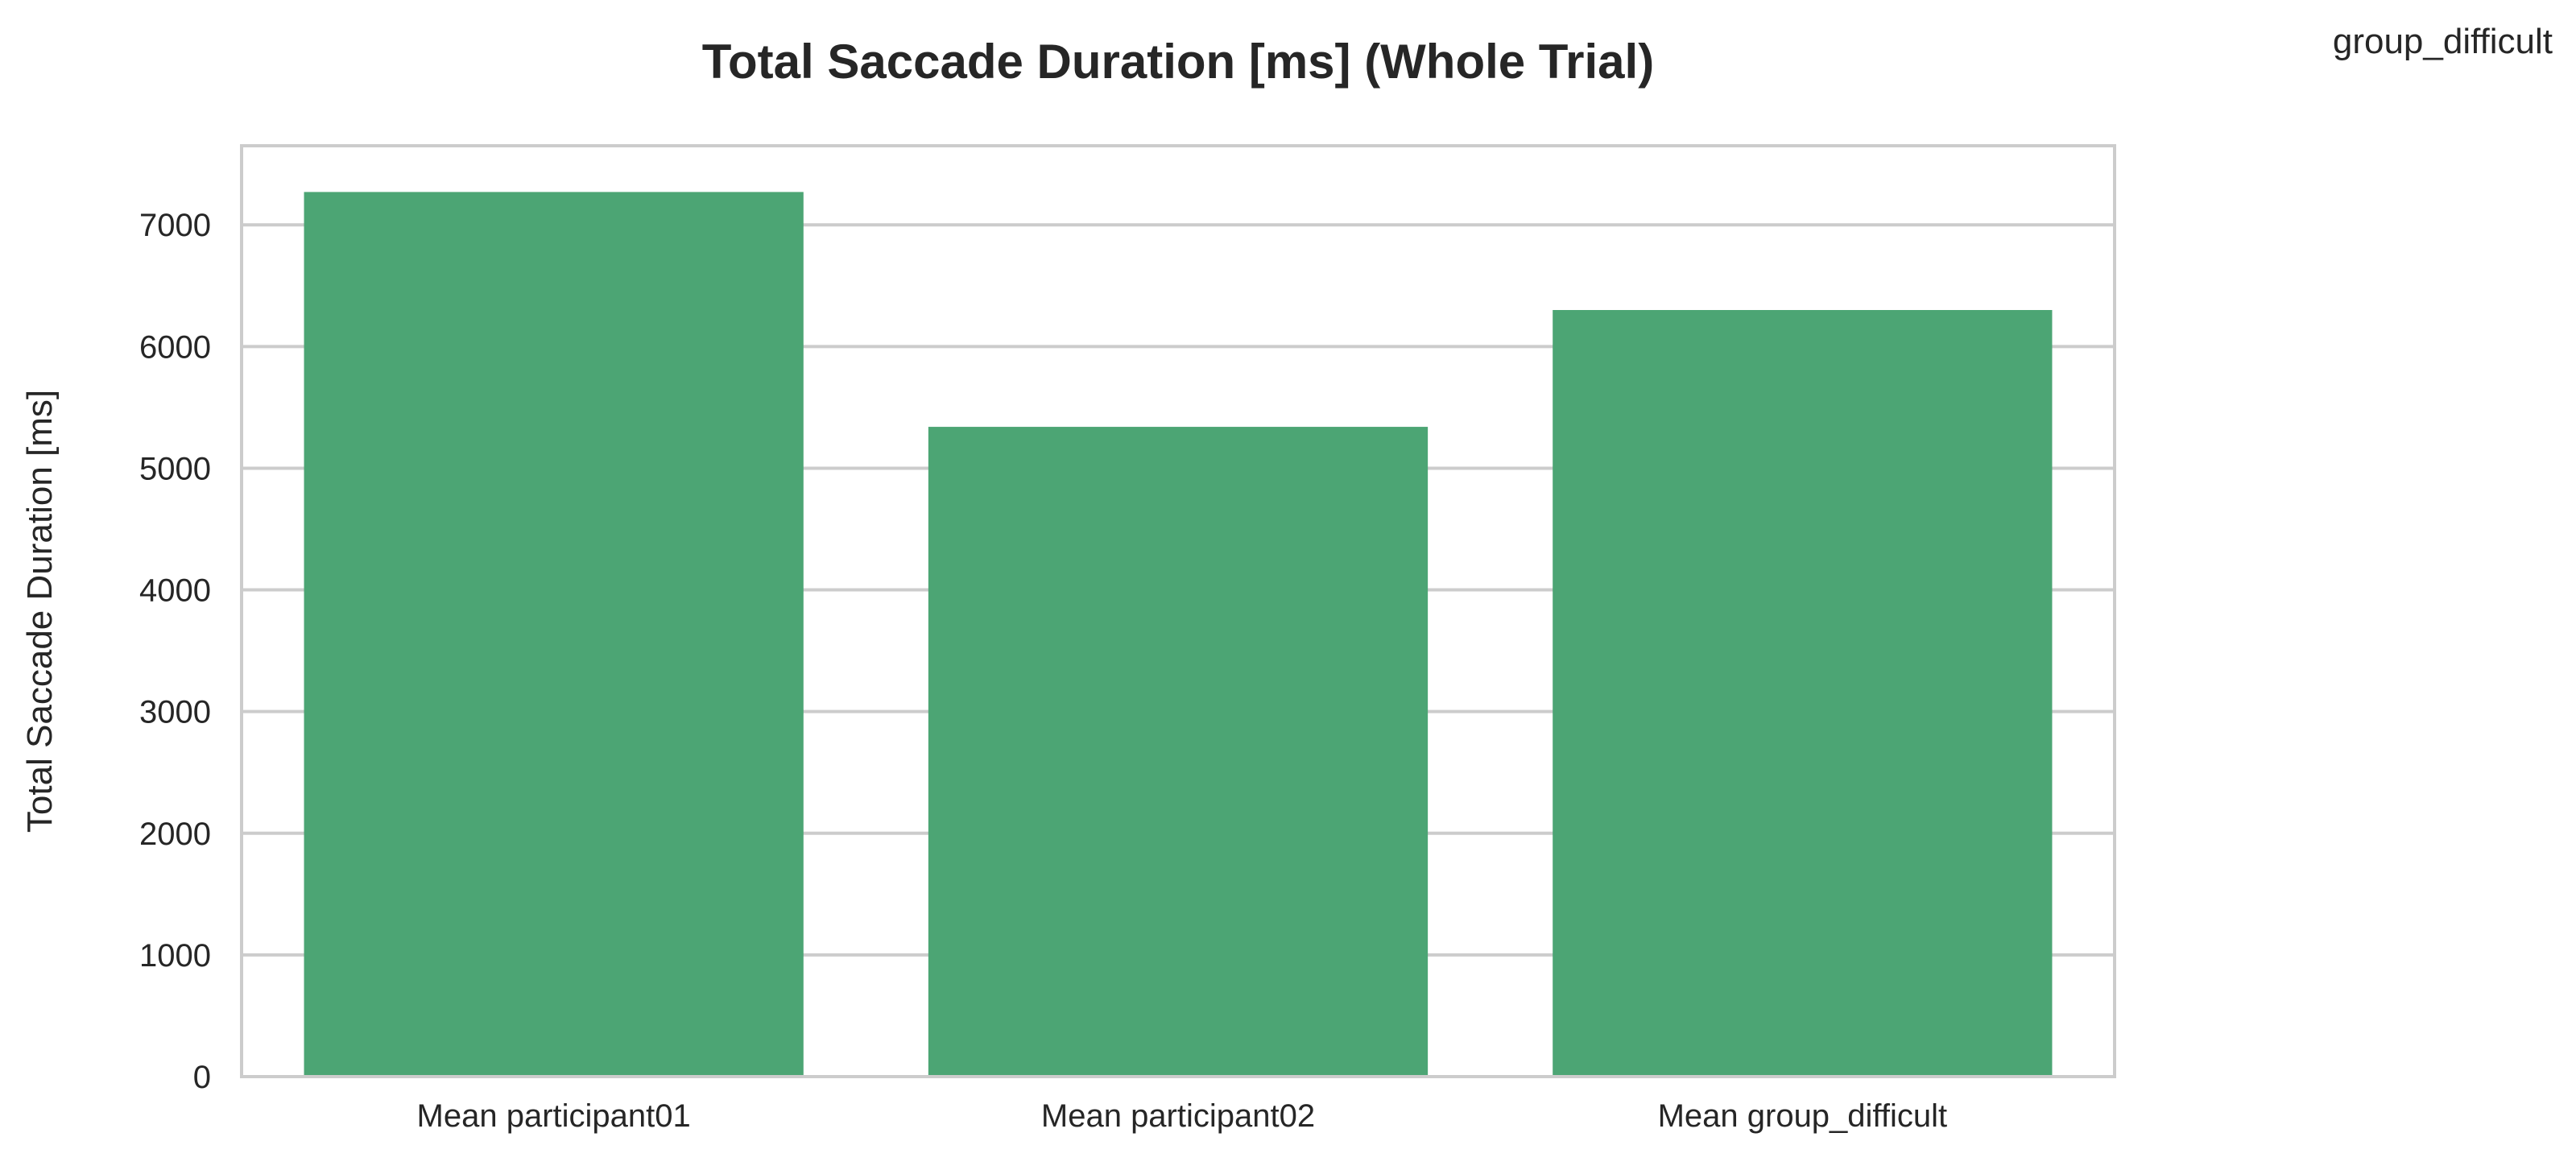  Describe the element at coordinates (175, 468) in the screenshot. I see `y-tick-label: 5000` at that location.